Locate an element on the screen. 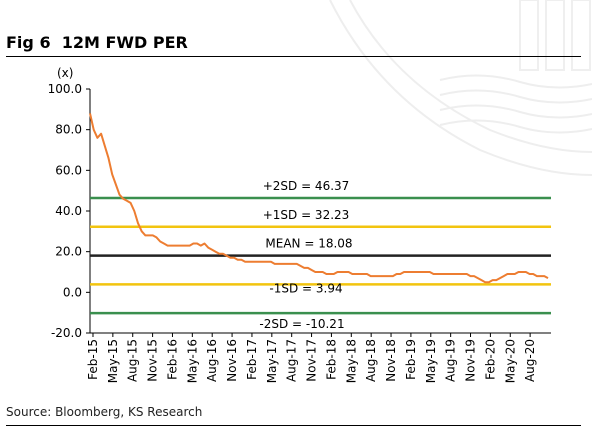 Image resolution: width=592 pixels, height=448 pixels. x-tick-label: May-17 is located at coordinates (272, 361).